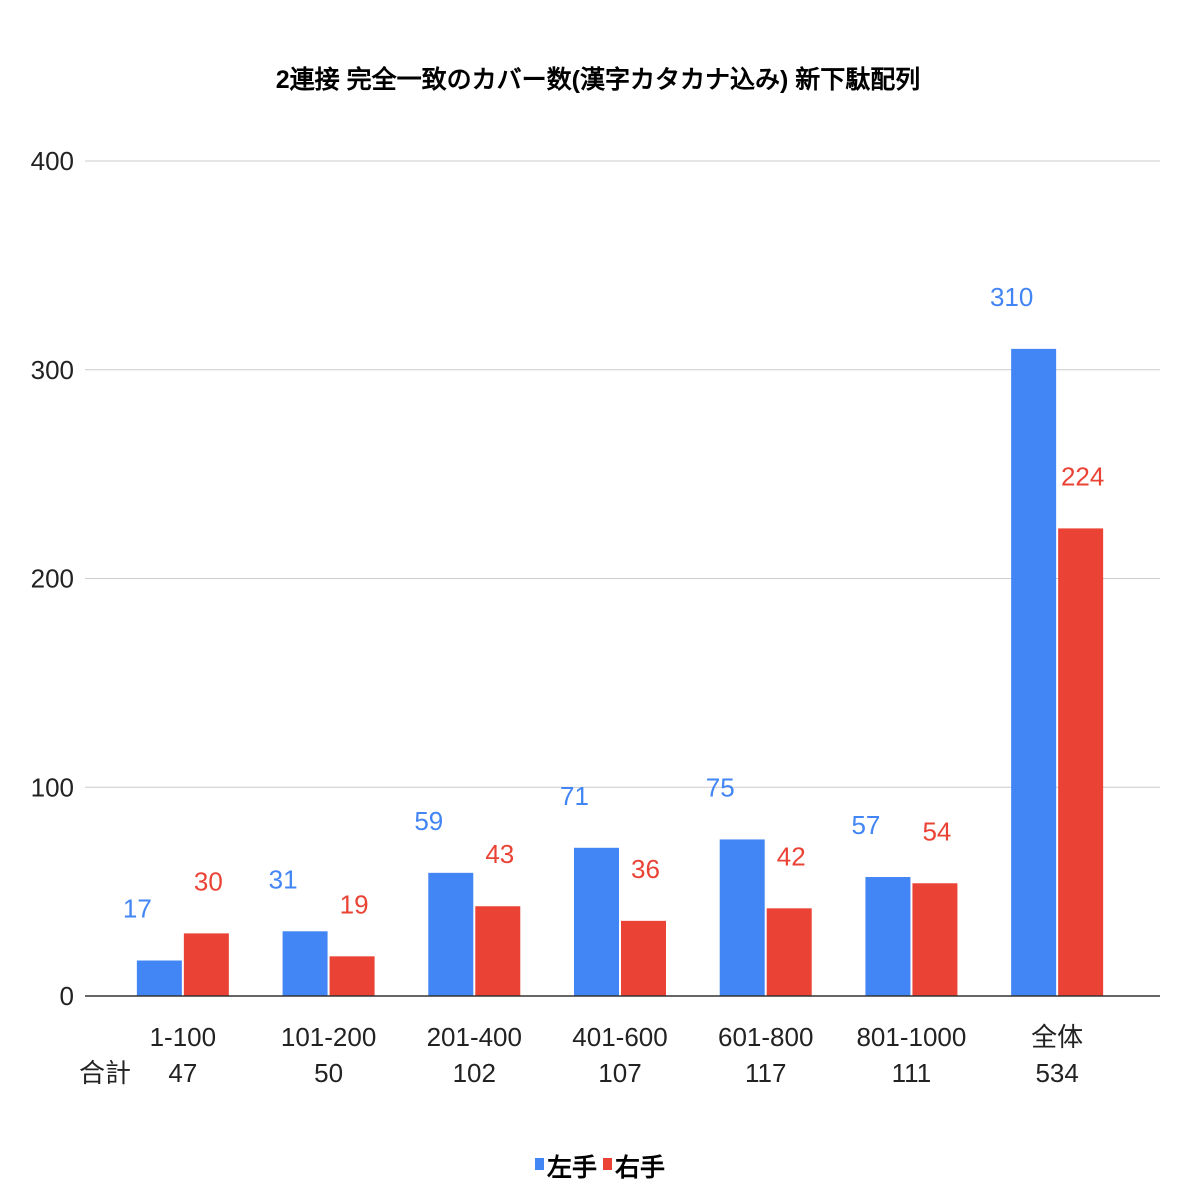  What do you see at coordinates (328, 1037) in the screenshot?
I see `x-tick-label: 101-200` at bounding box center [328, 1037].